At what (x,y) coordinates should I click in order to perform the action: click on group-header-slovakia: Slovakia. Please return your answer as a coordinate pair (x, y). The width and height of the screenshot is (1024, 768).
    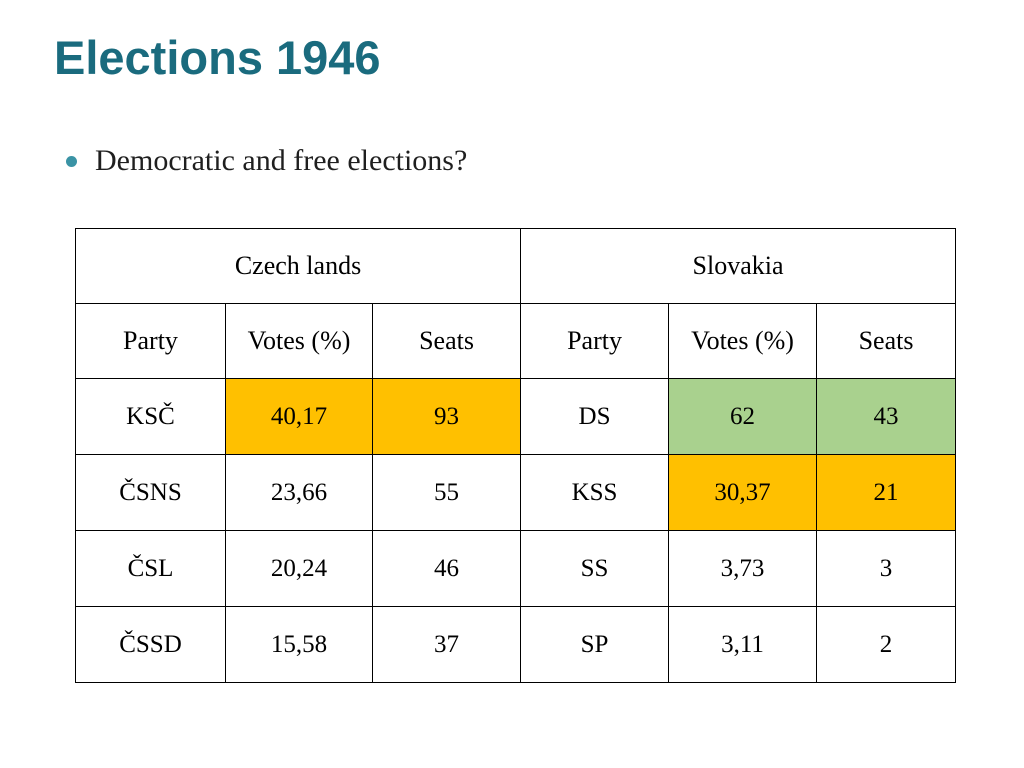
    Looking at the image, I should click on (738, 266).